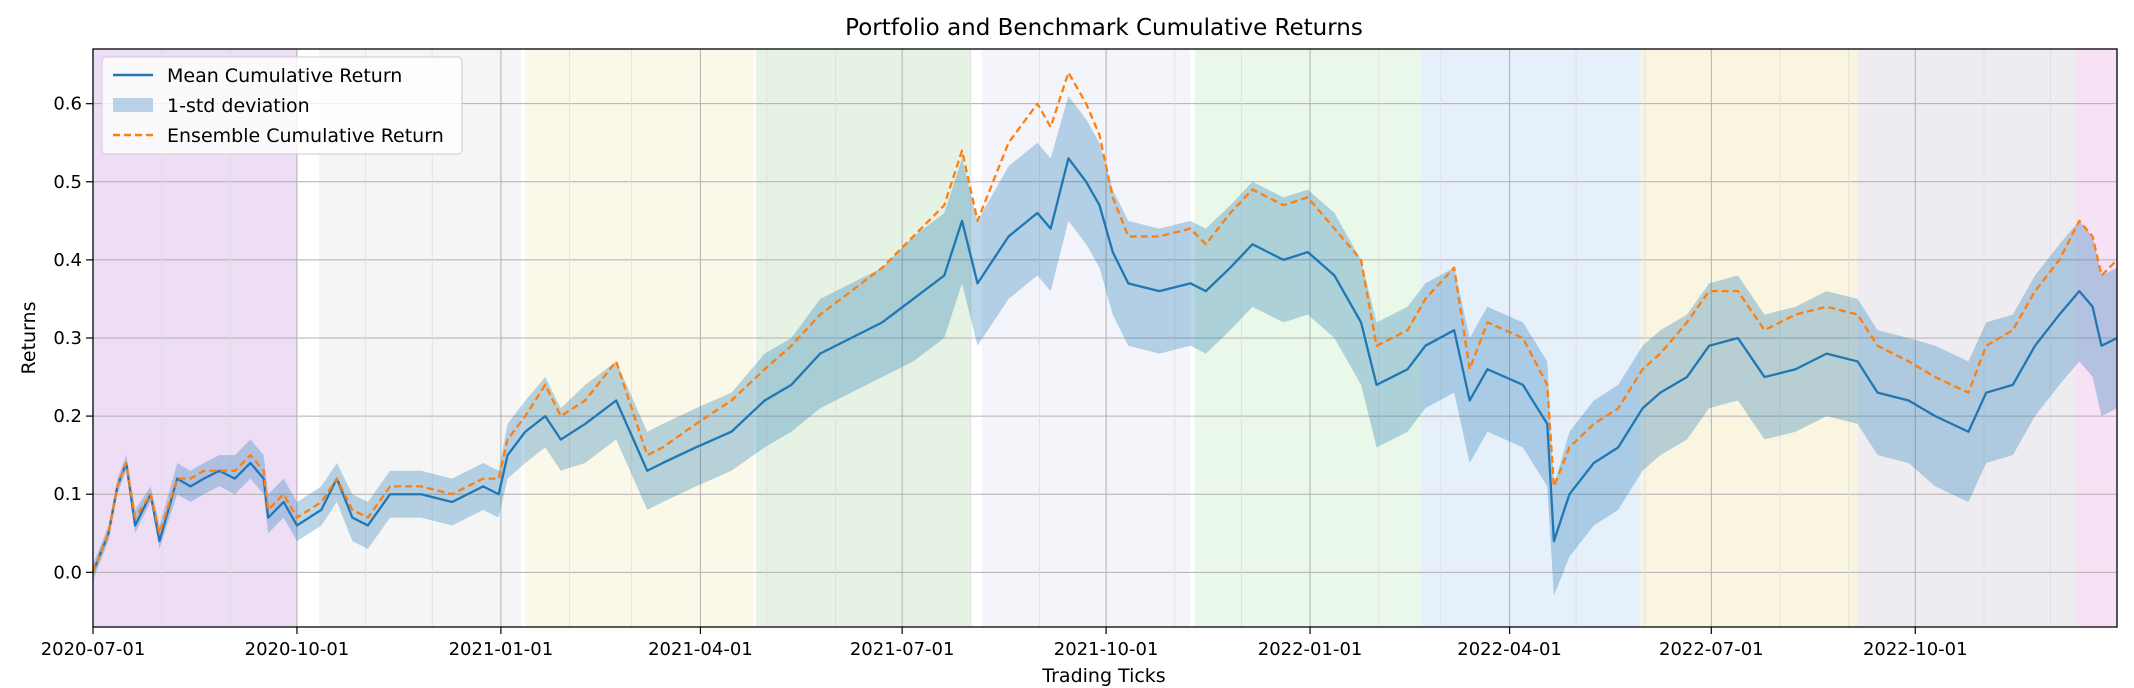 The height and width of the screenshot is (688, 2134). Describe the element at coordinates (297, 649) in the screenshot. I see `x-tick-label: 2020-10-01` at that location.